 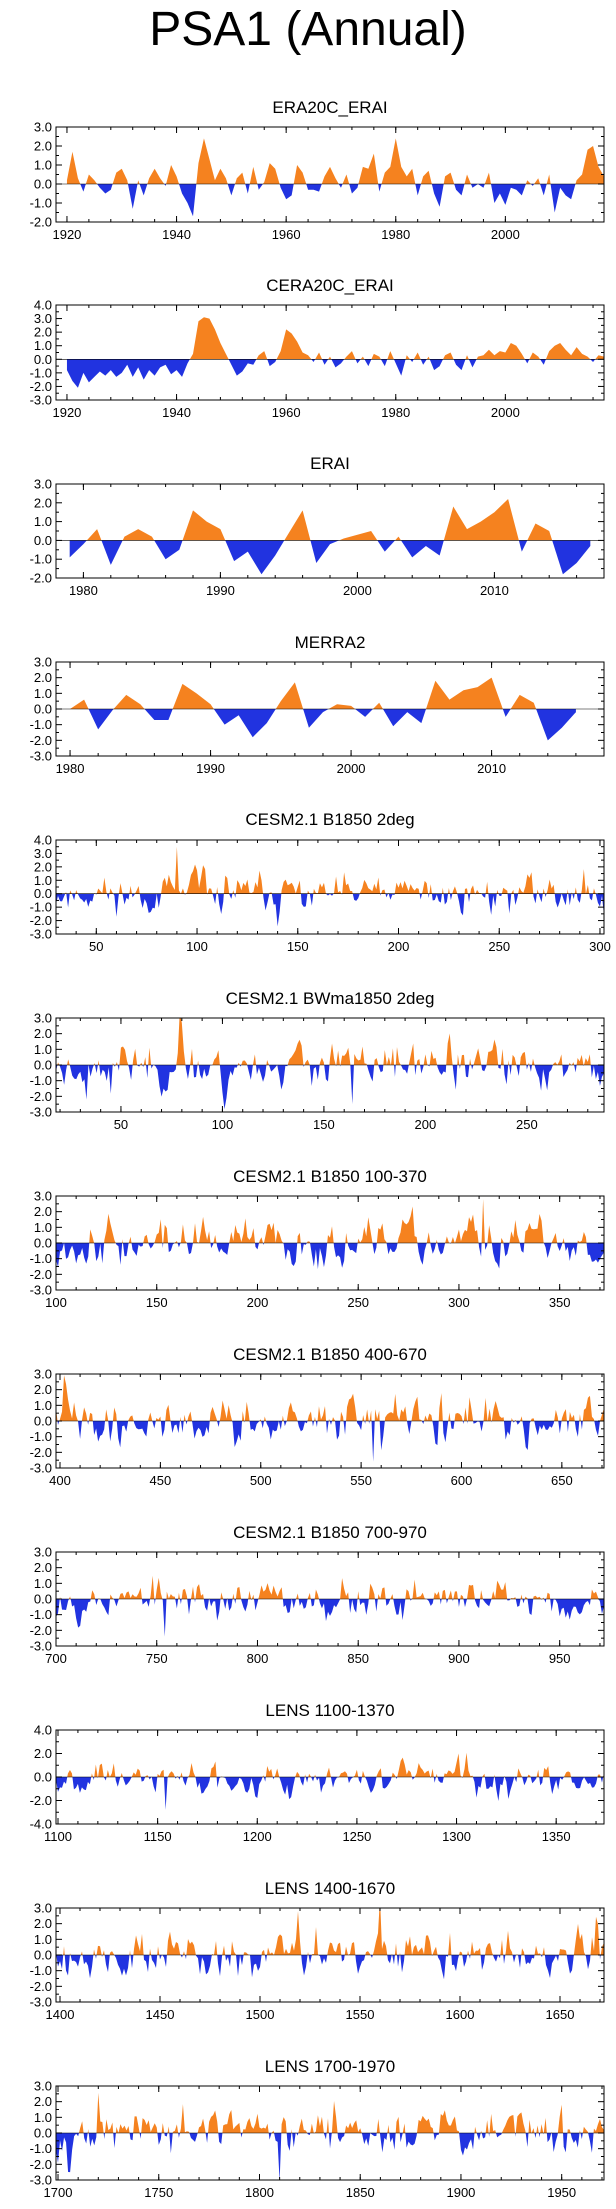 What do you see at coordinates (176, 412) in the screenshot?
I see `x-tick-label: 1940` at bounding box center [176, 412].